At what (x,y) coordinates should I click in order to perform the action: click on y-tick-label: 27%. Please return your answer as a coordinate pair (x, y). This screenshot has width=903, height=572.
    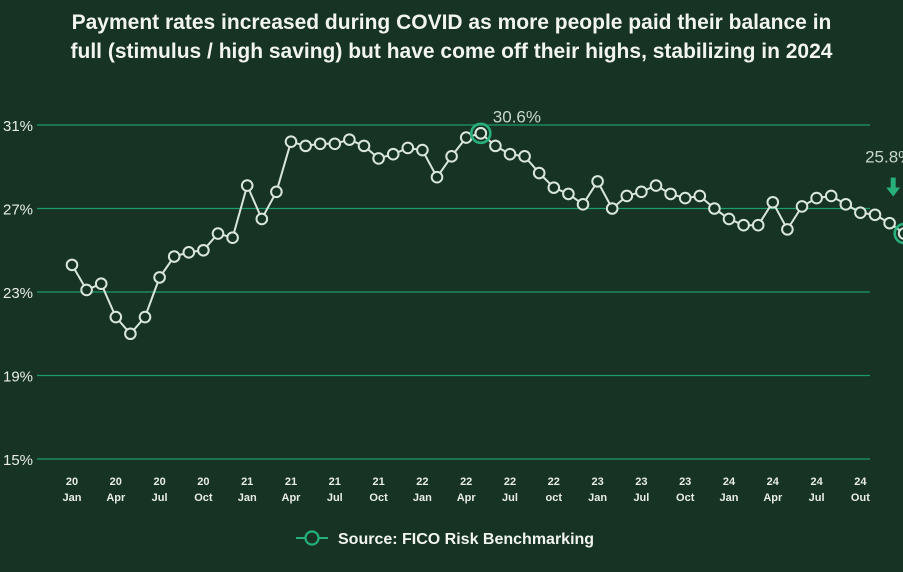
    Looking at the image, I should click on (18, 210).